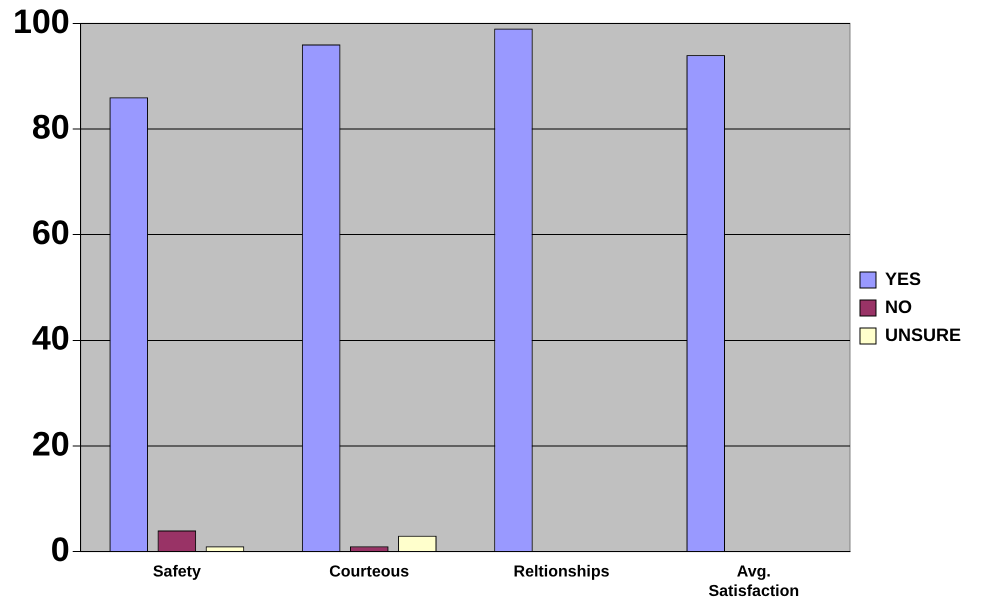  I want to click on x-tick-label: Avg. Satisfaction, so click(754, 582).